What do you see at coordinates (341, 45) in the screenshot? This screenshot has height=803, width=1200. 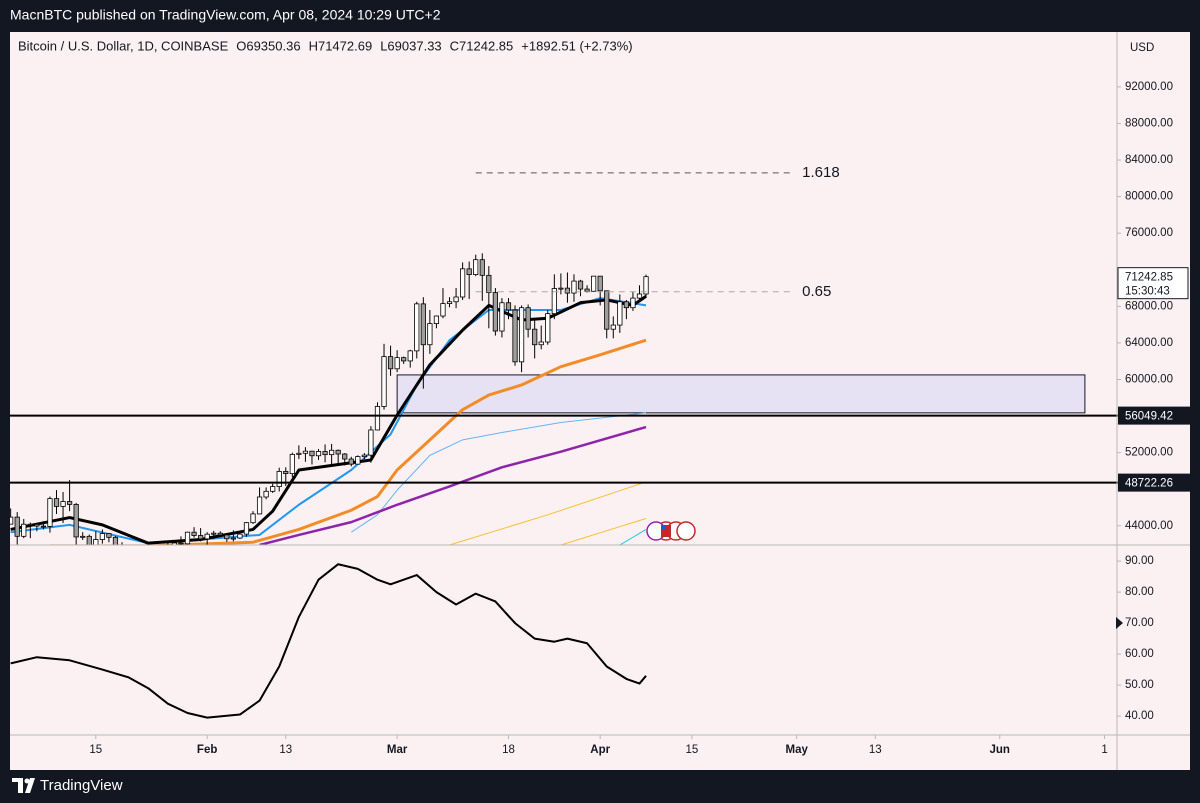 I see `ohlc-value: H71472.69` at bounding box center [341, 45].